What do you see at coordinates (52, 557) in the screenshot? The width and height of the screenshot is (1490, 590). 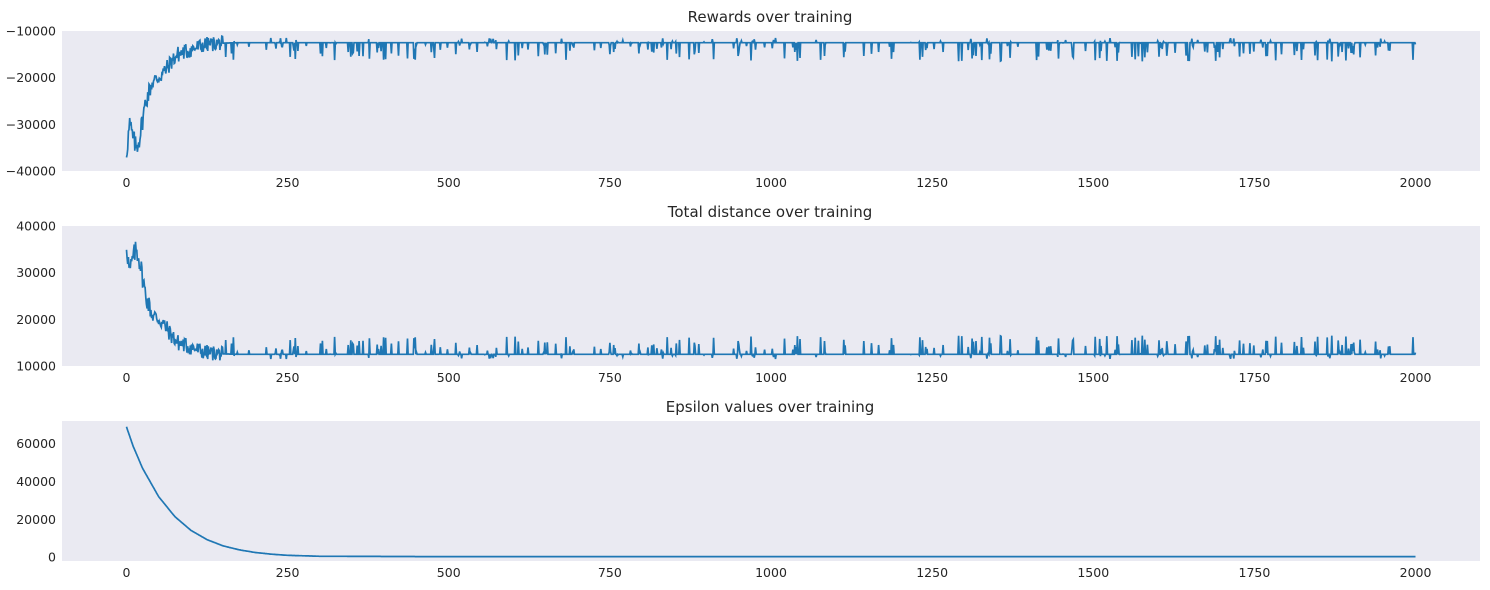 I see `y-tick-label: 0` at bounding box center [52, 557].